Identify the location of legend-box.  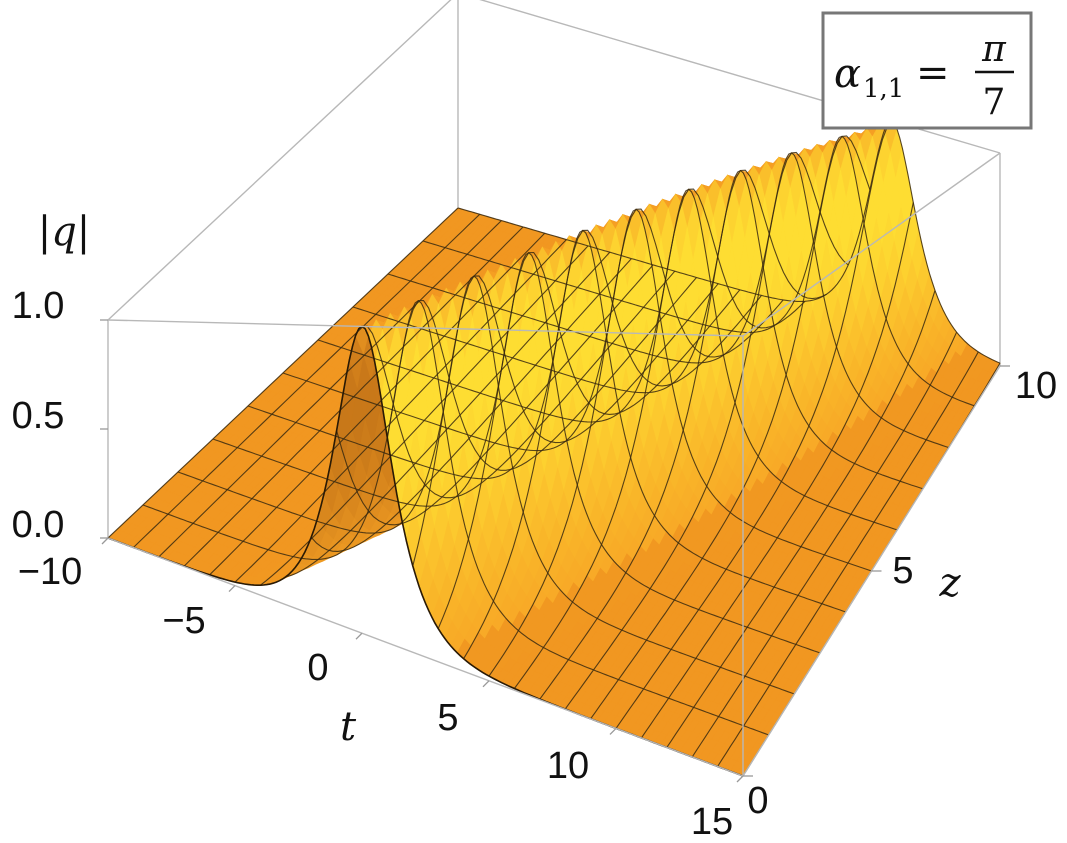
(927, 70).